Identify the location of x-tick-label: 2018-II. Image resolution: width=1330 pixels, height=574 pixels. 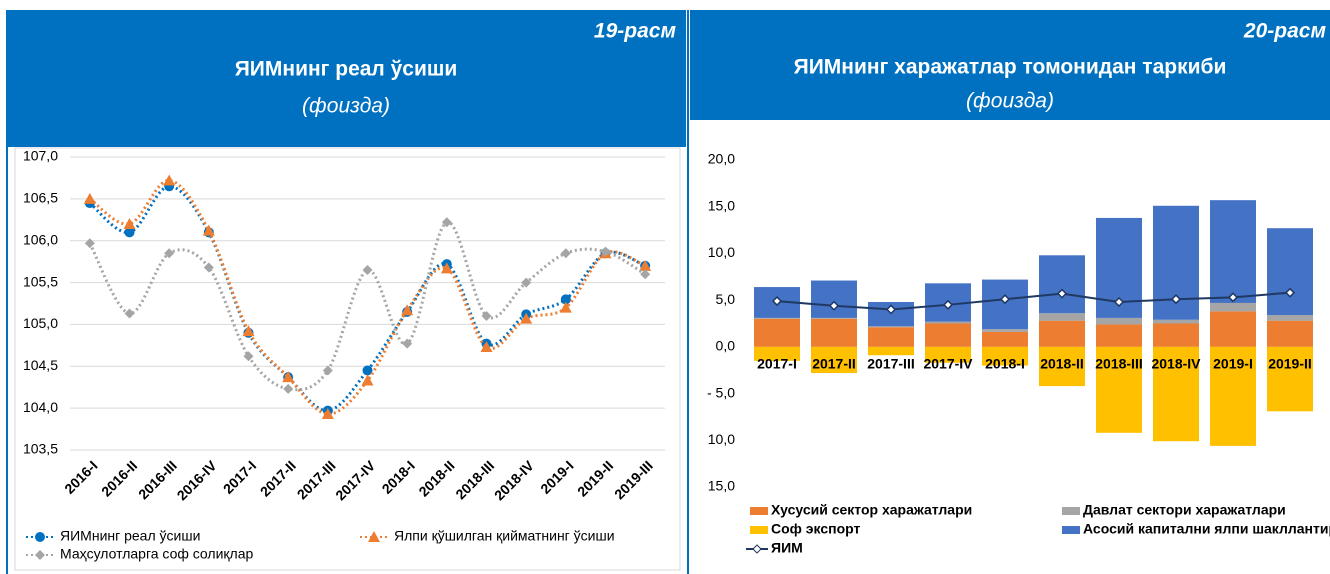
(1062, 364).